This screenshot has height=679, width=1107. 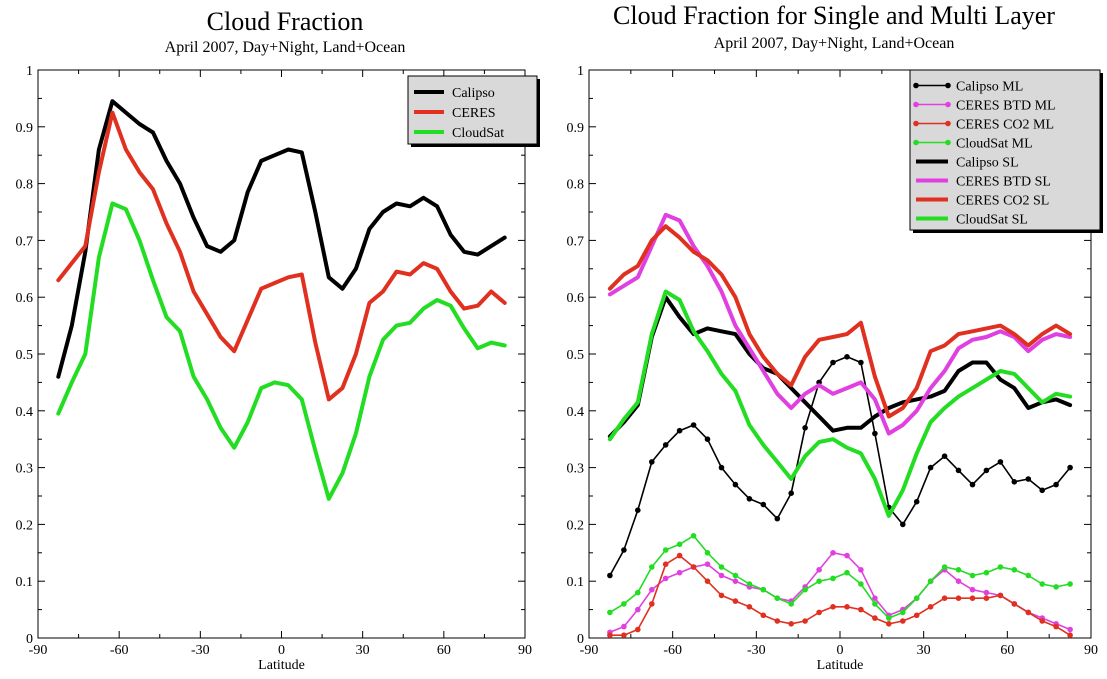 What do you see at coordinates (989, 87) in the screenshot?
I see `legend-label-calipso-ml: Calipso ML` at bounding box center [989, 87].